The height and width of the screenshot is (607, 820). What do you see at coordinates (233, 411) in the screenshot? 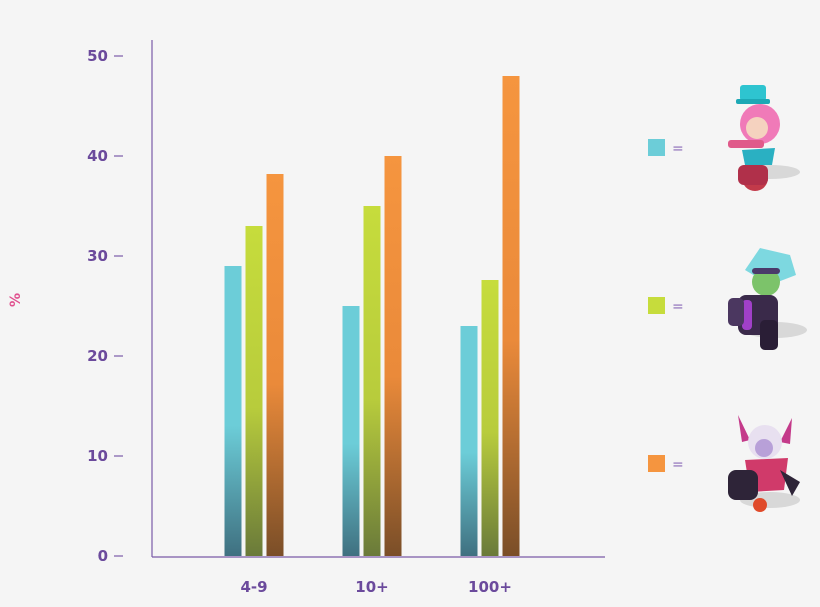
I see `bar-49-series1` at bounding box center [233, 411].